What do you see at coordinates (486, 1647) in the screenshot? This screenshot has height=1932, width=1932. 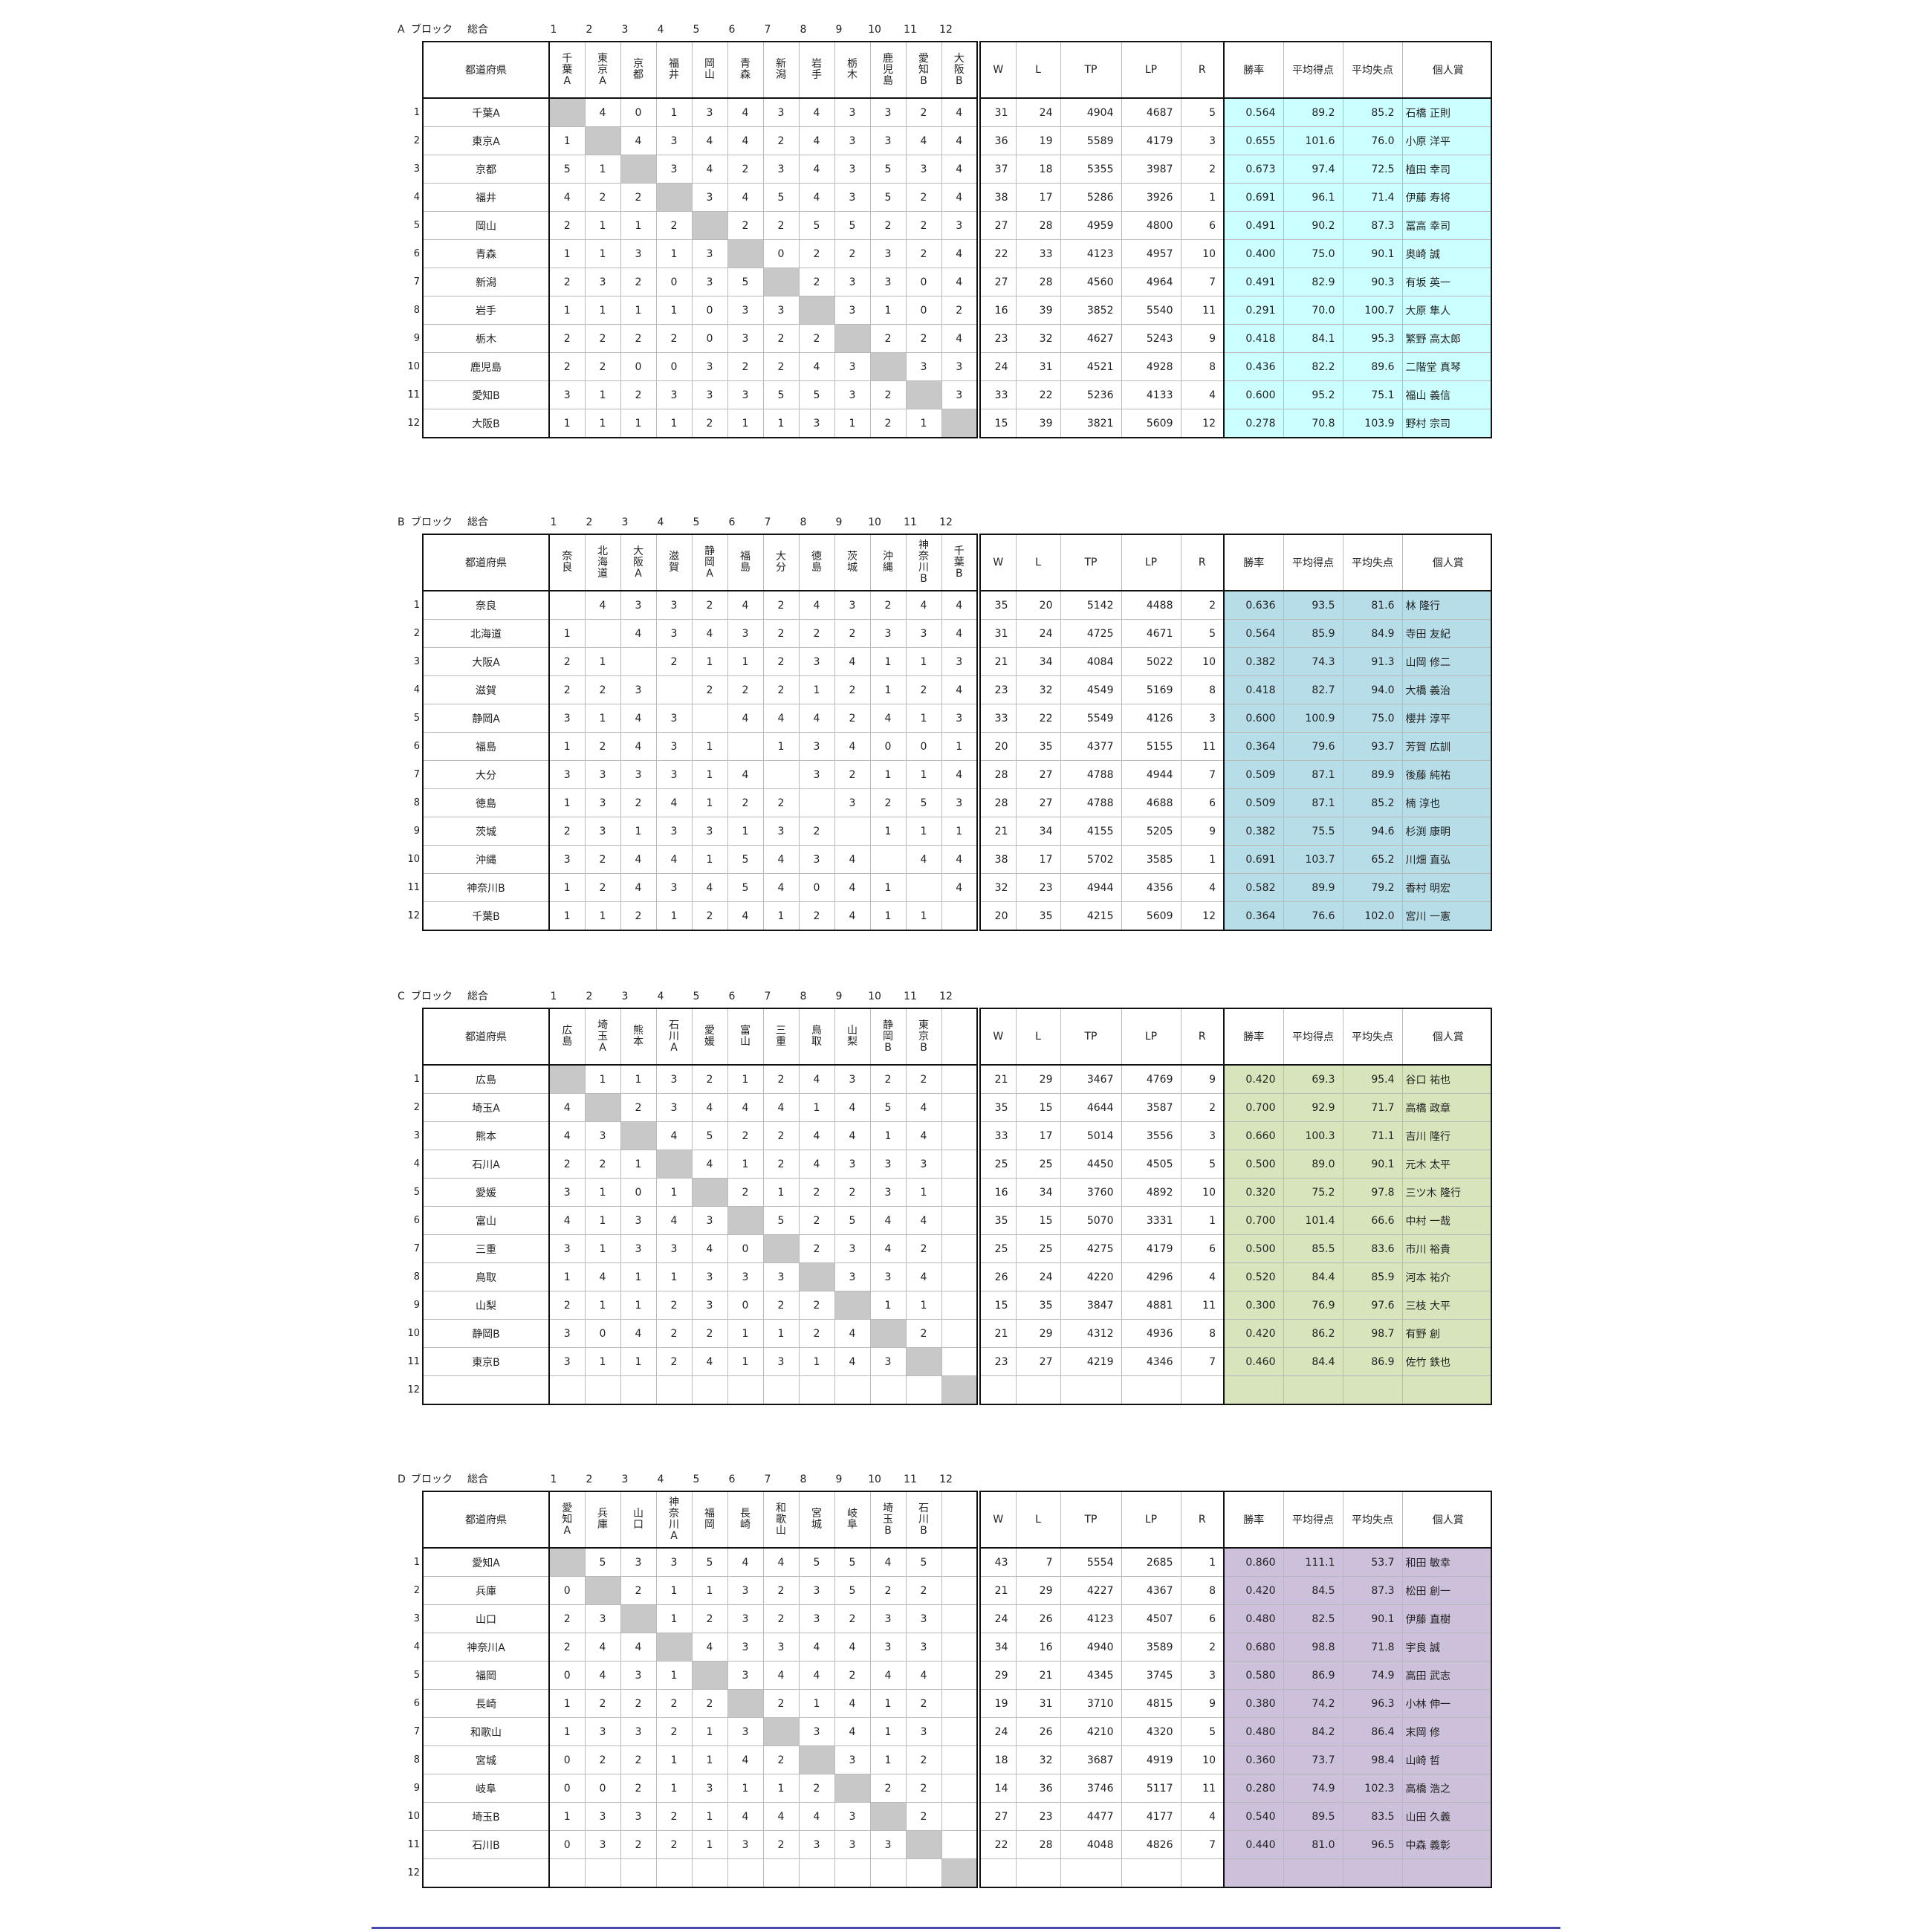 I see `team-name: 神奈川A` at bounding box center [486, 1647].